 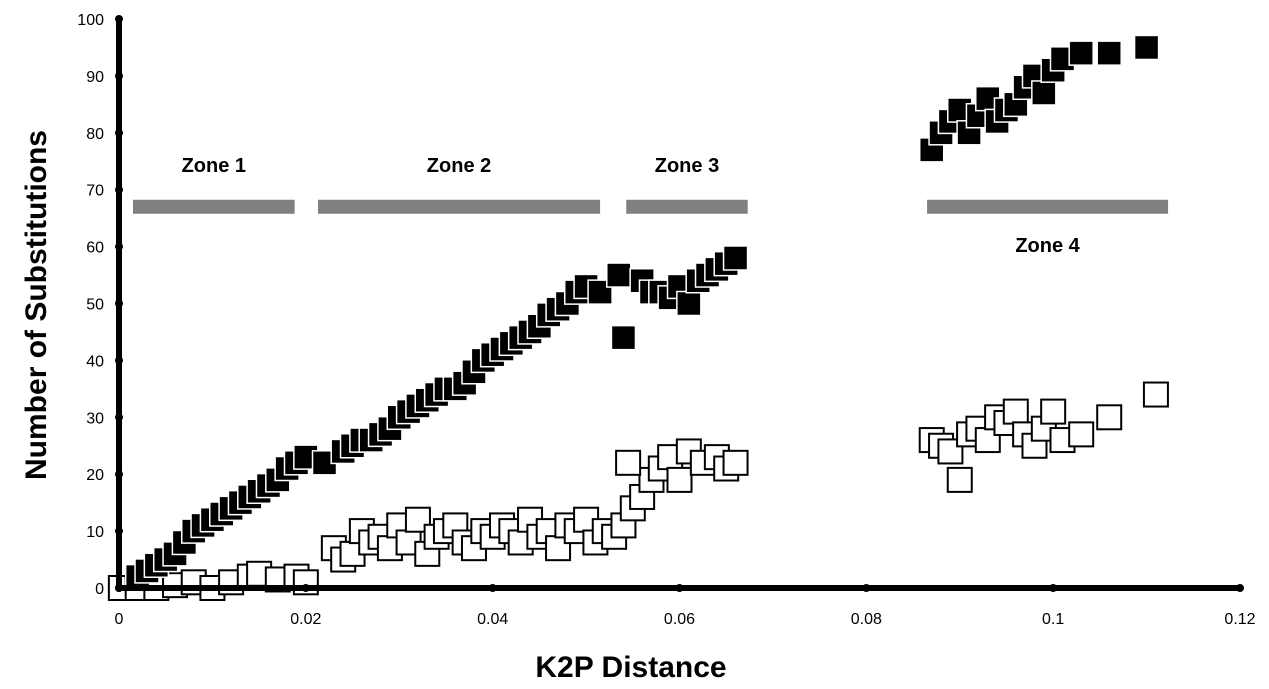 What do you see at coordinates (95, 134) in the screenshot?
I see `y-tick-label-8: 80` at bounding box center [95, 134].